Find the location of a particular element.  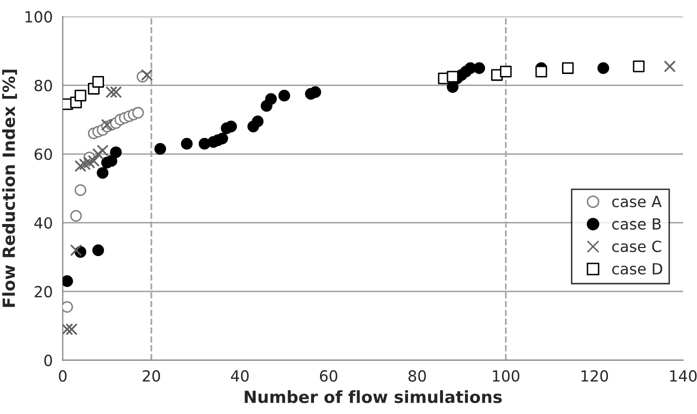

legend-label: case C is located at coordinates (637, 246).